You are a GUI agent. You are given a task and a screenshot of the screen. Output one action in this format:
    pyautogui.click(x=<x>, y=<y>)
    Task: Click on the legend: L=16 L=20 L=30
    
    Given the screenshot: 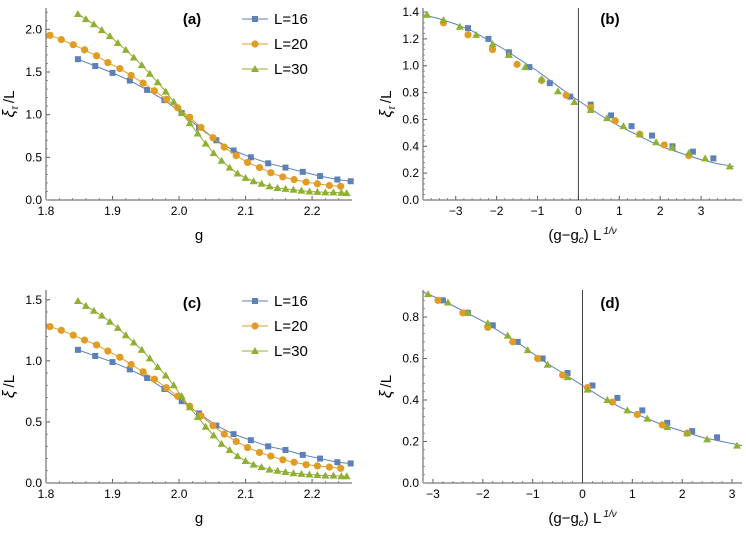 What is the action you would take?
    pyautogui.click(x=275, y=326)
    